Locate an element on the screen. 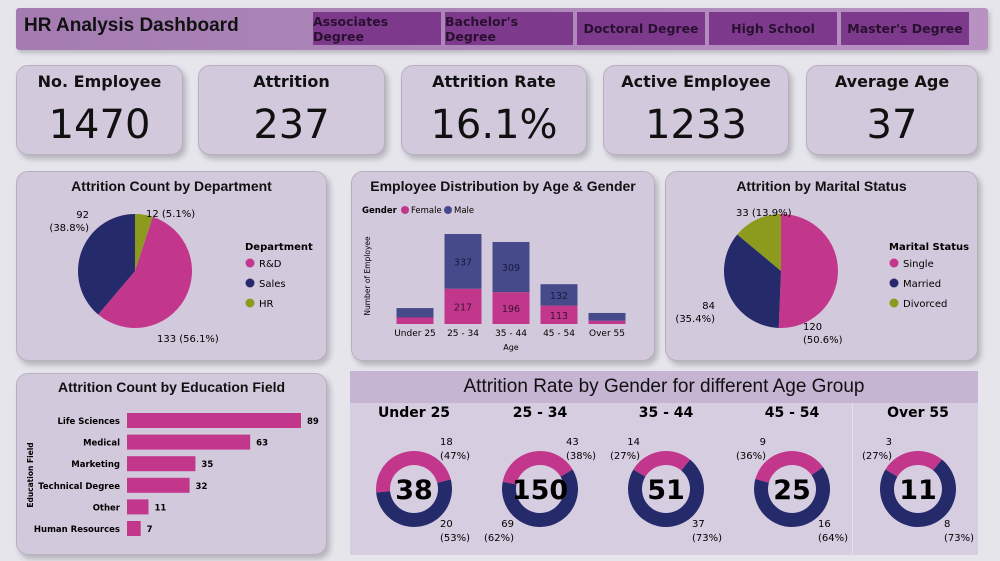 The width and height of the screenshot is (1000, 561). bar-label: 309 is located at coordinates (511, 268).